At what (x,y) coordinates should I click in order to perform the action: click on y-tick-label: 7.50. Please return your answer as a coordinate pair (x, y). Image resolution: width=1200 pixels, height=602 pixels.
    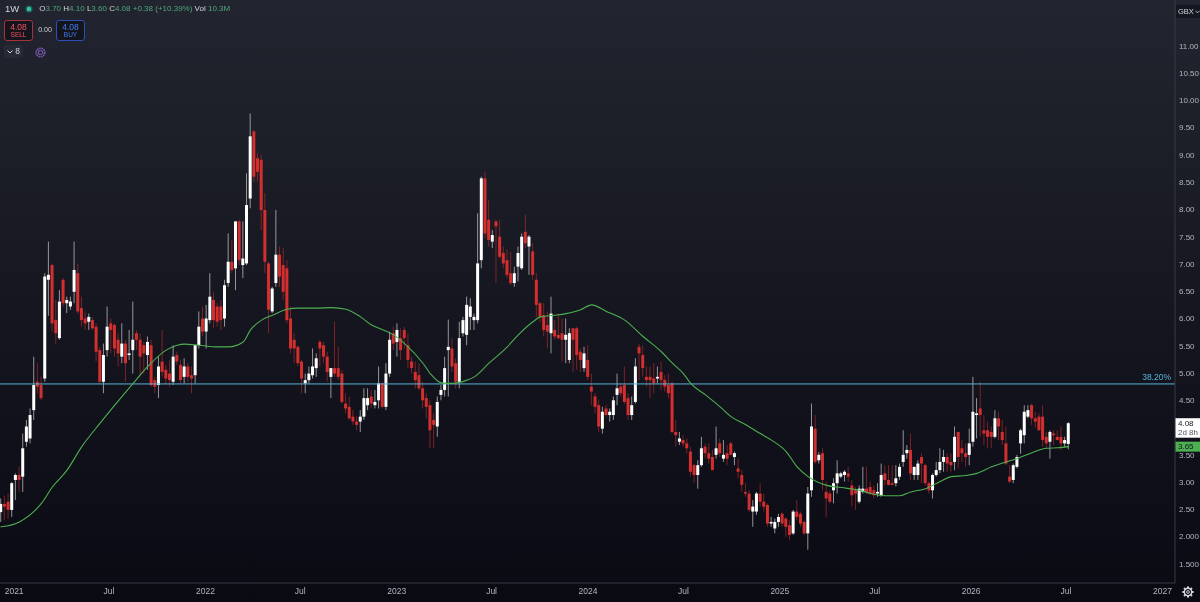
    Looking at the image, I should click on (1187, 237).